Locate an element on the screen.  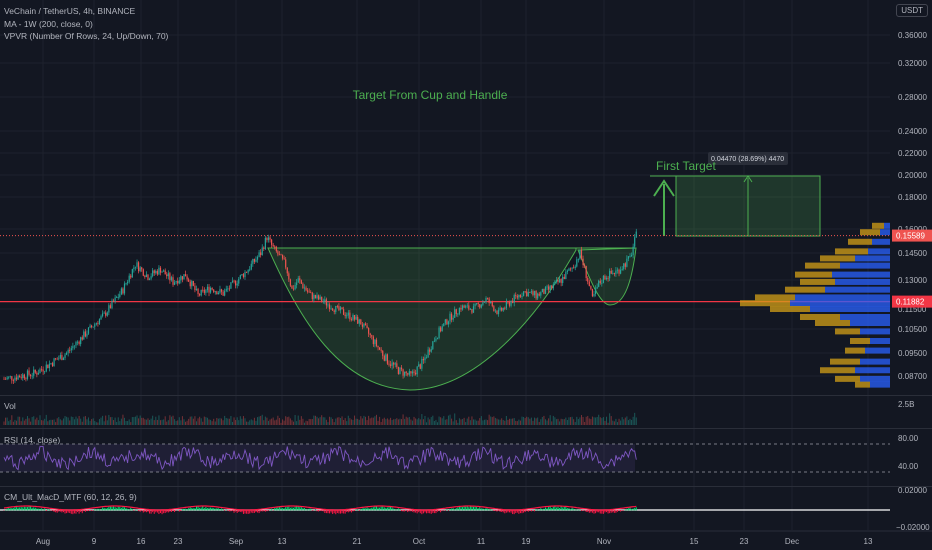
cup-shape is located at coordinates (422, 319).